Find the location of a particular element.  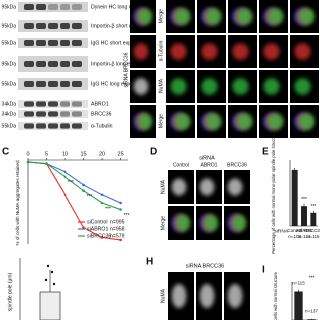

legend-n: n=995 is located at coordinates (117, 222).